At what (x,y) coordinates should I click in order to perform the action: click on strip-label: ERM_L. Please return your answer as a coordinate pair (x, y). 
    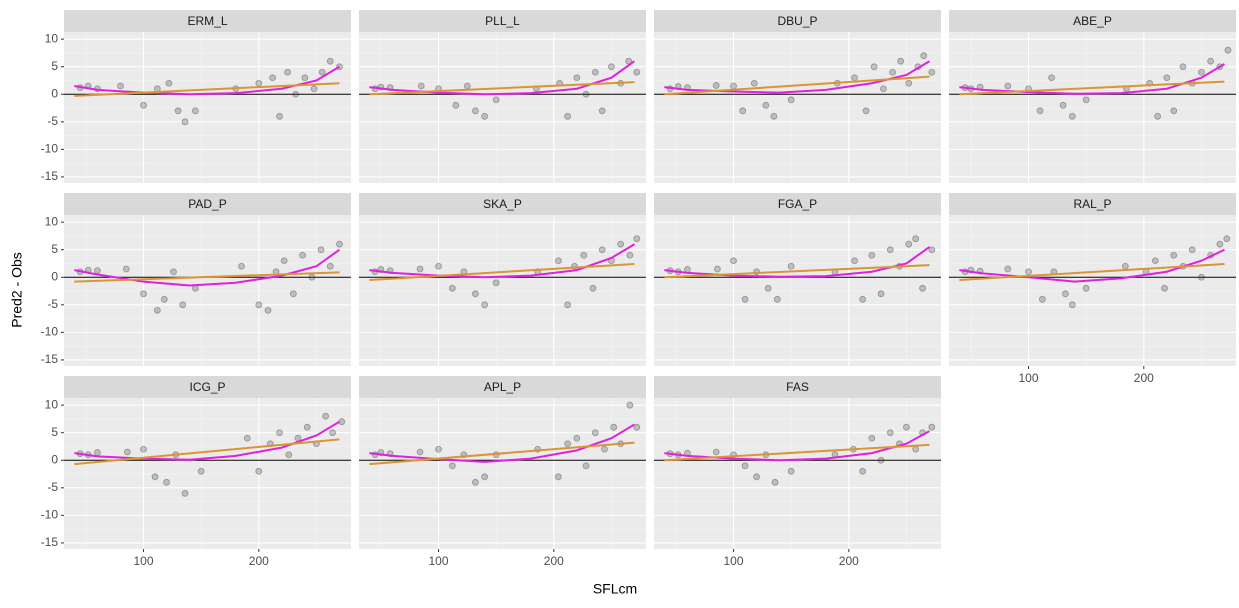
    Looking at the image, I should click on (207, 21).